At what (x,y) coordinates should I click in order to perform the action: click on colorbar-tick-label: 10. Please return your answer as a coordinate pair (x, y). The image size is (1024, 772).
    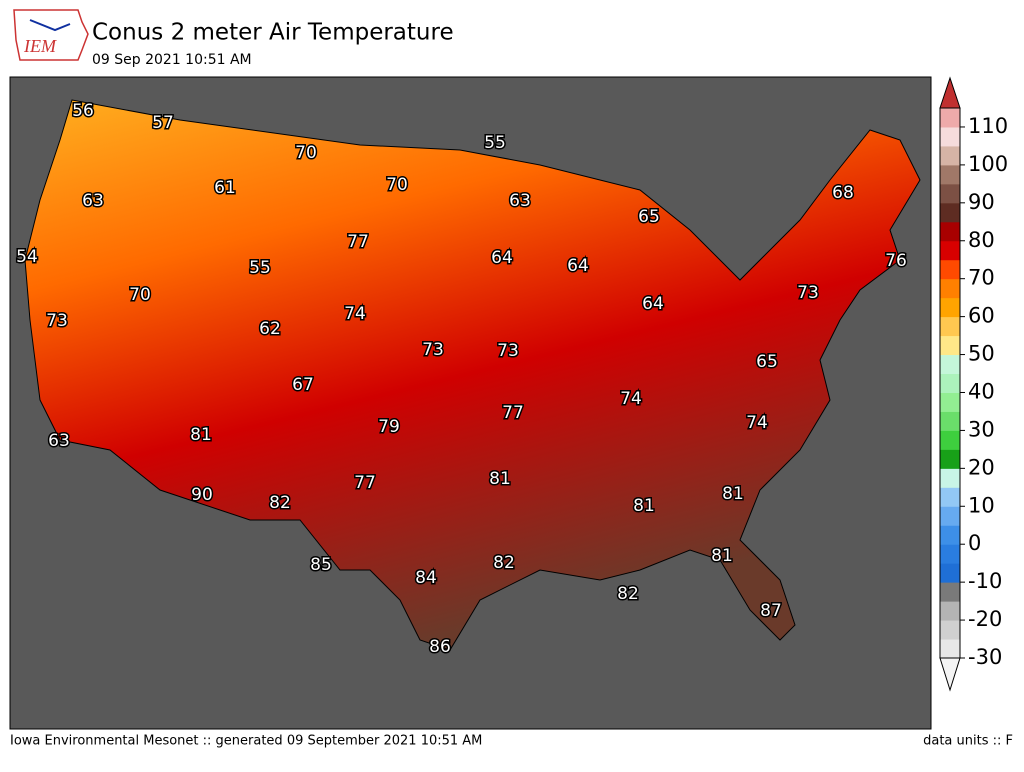
    Looking at the image, I should click on (981, 505).